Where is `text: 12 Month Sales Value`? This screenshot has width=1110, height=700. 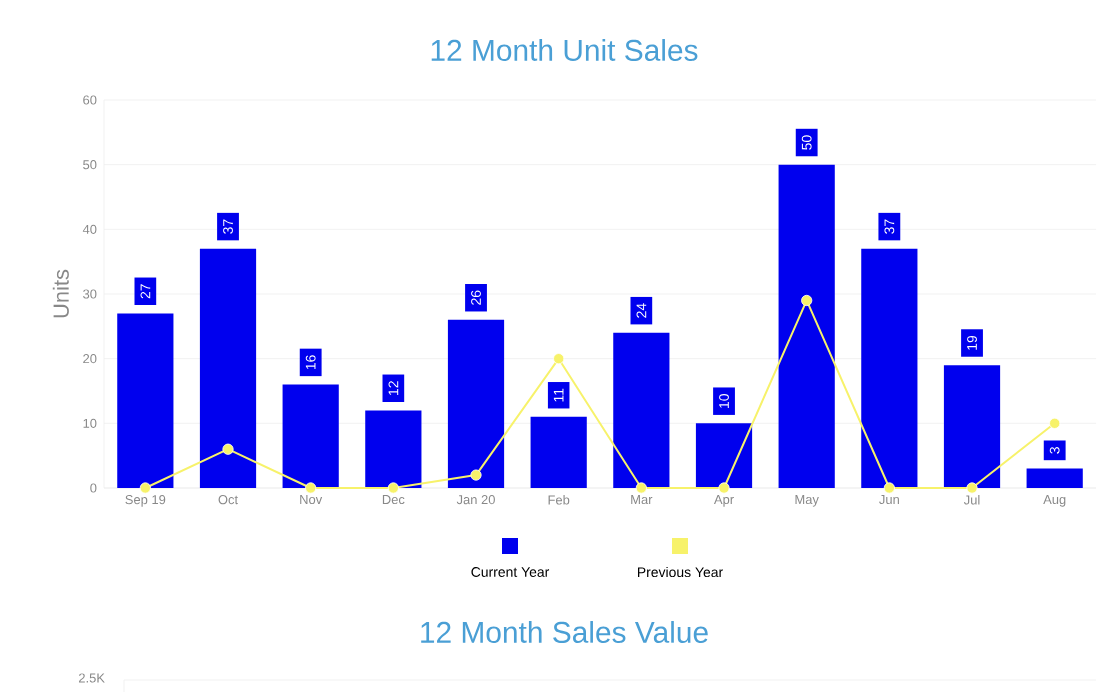 text: 12 Month Sales Value is located at coordinates (564, 632).